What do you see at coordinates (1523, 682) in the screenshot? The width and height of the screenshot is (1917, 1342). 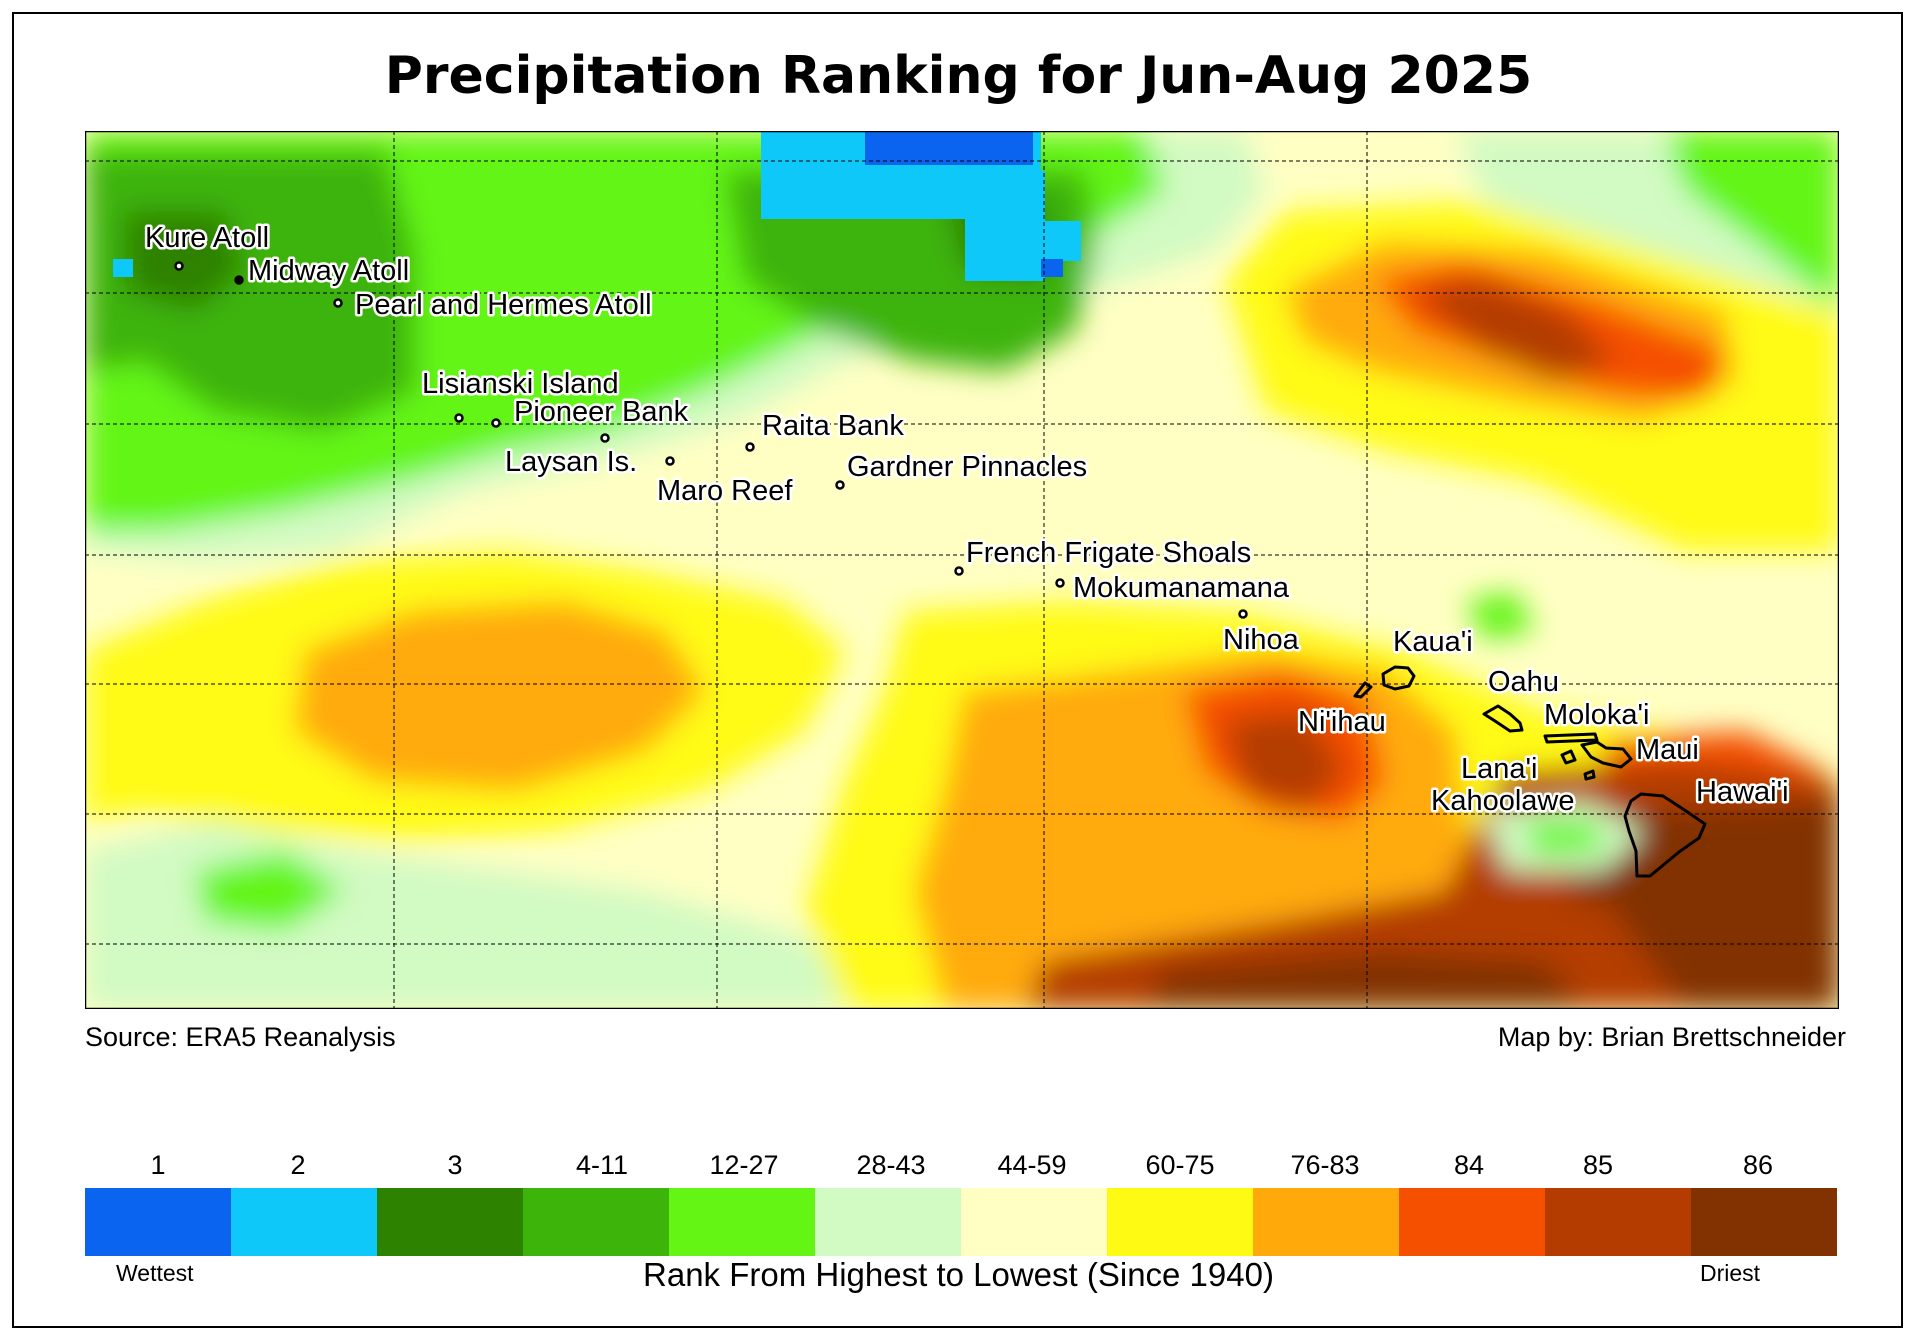 I see `label-oahu: Oahu` at bounding box center [1523, 682].